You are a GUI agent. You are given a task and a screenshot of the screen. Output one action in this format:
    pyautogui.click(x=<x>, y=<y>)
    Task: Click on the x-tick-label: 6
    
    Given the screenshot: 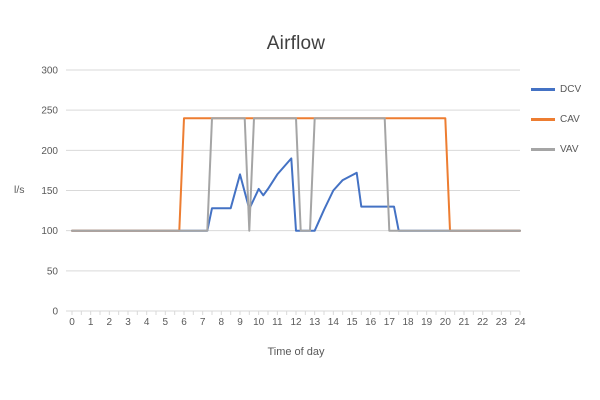 What is the action you would take?
    pyautogui.click(x=184, y=322)
    